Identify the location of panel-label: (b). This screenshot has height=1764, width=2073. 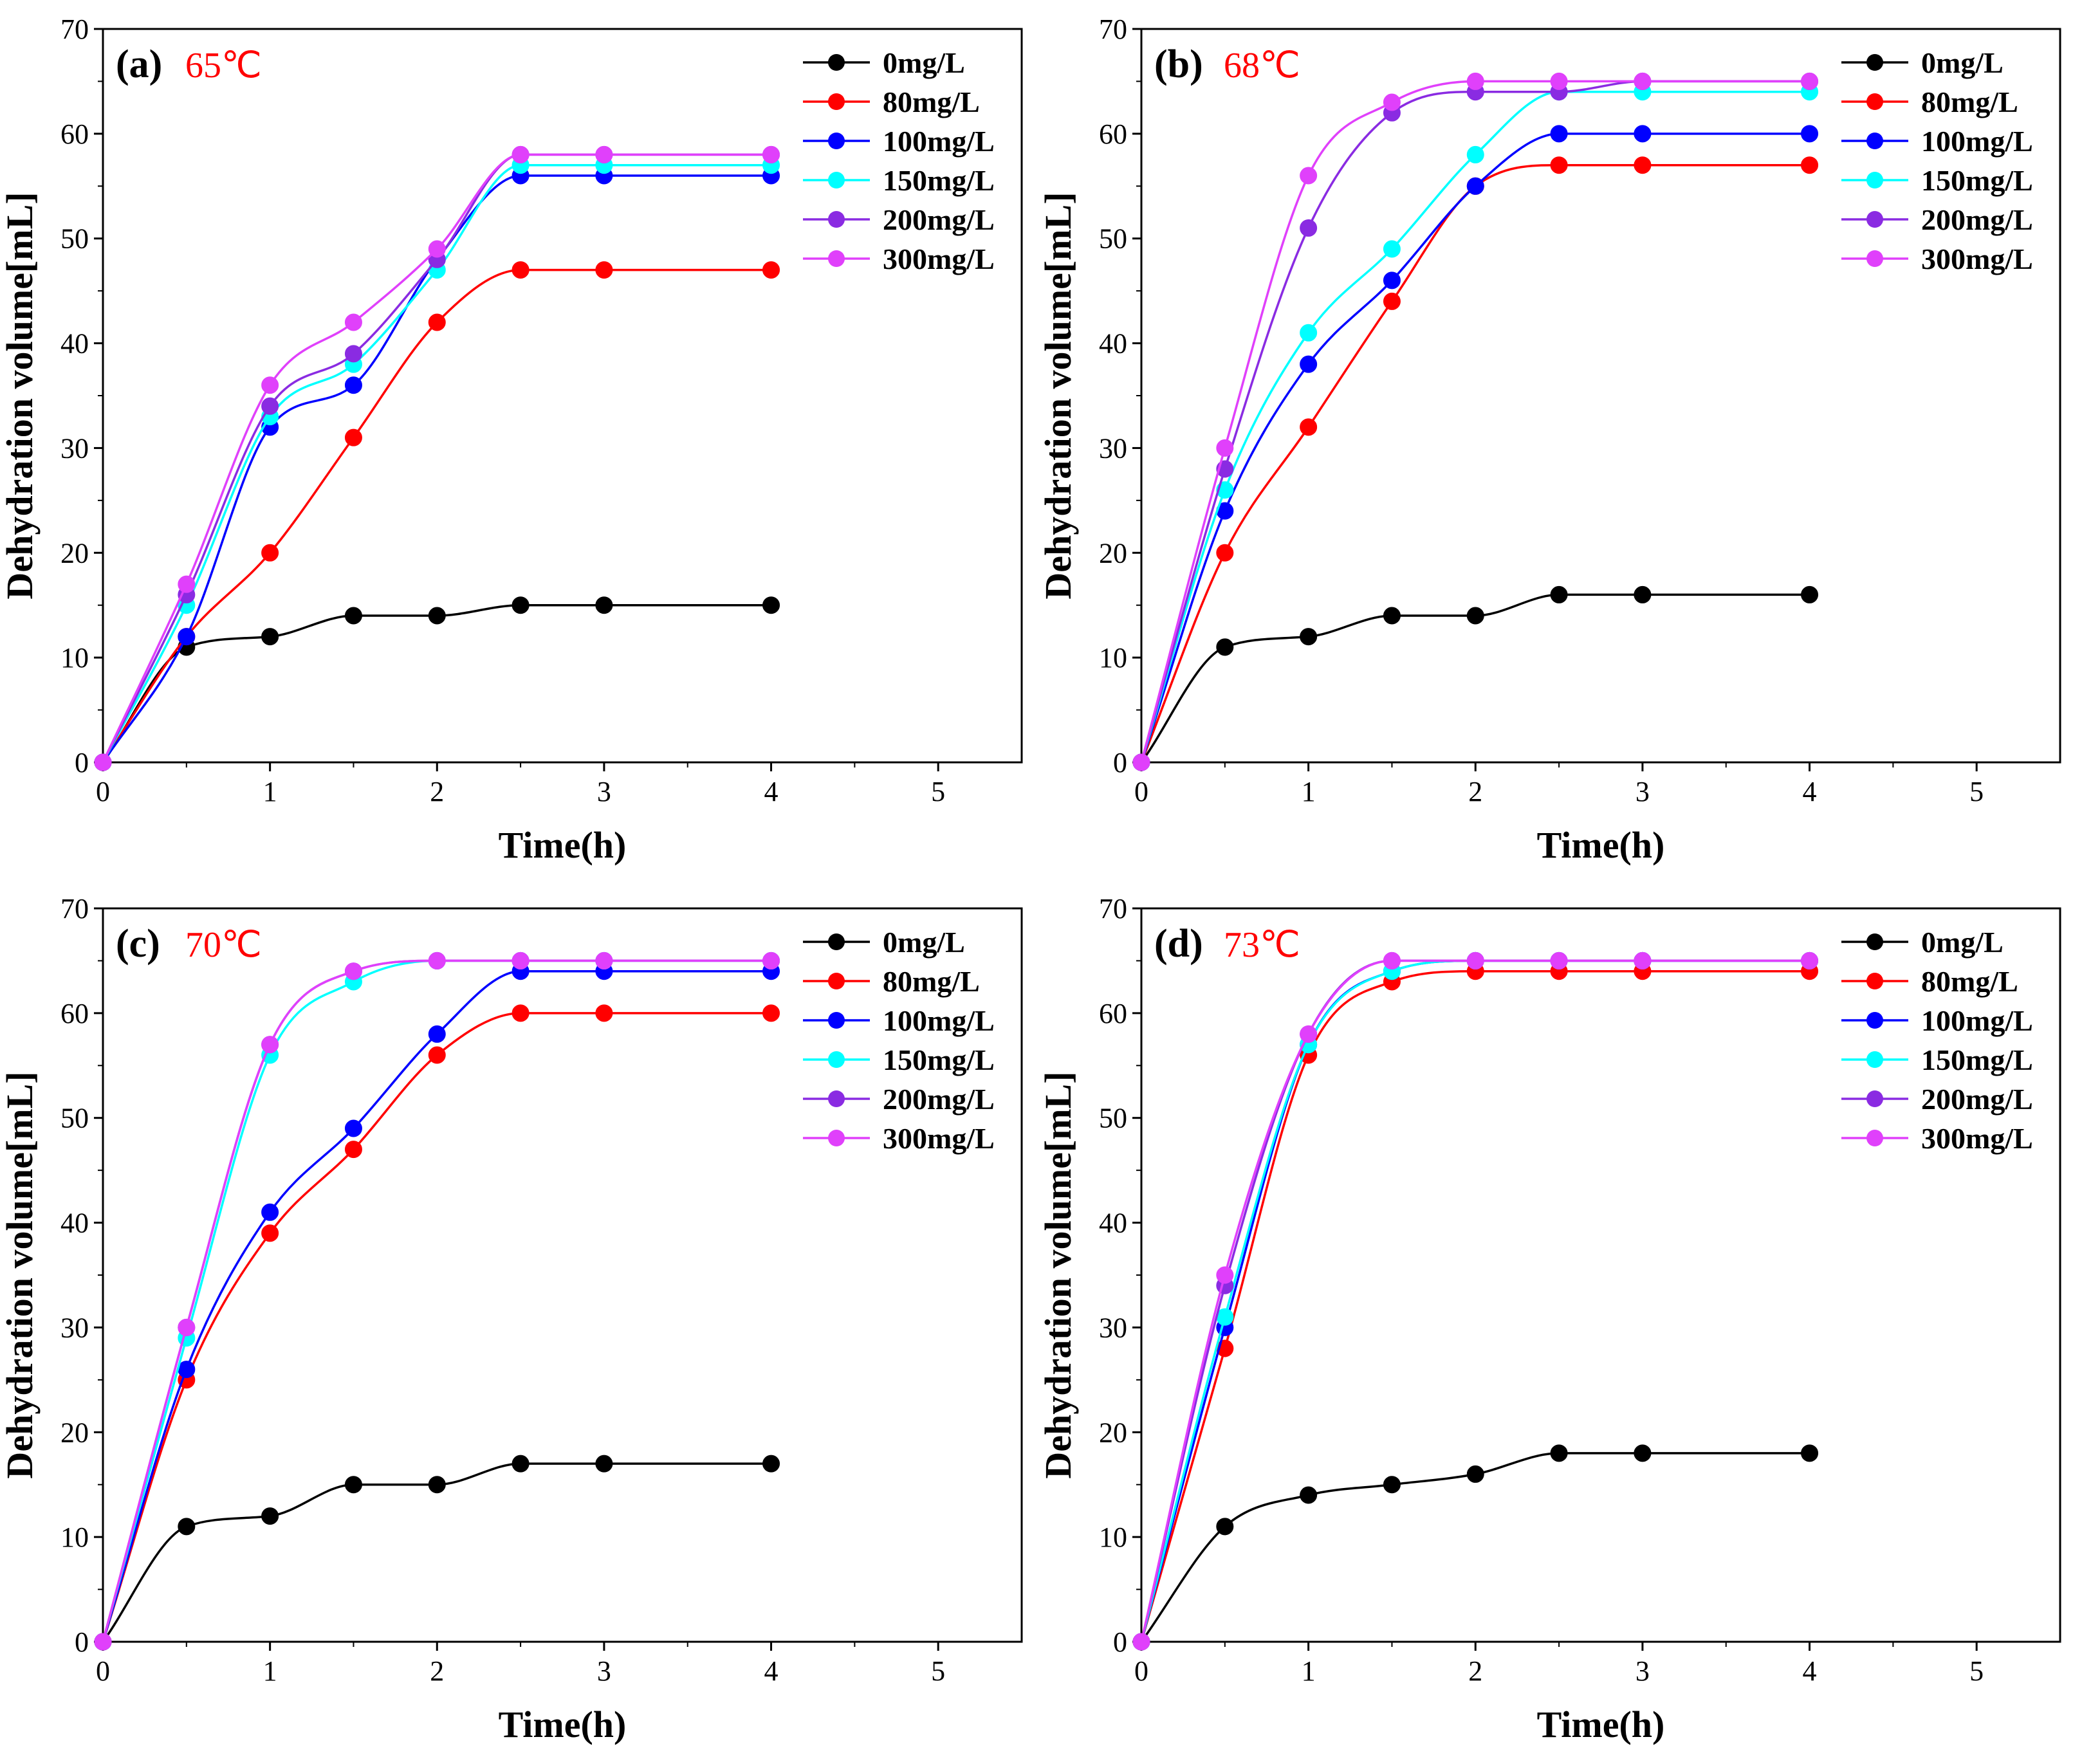
(1179, 64).